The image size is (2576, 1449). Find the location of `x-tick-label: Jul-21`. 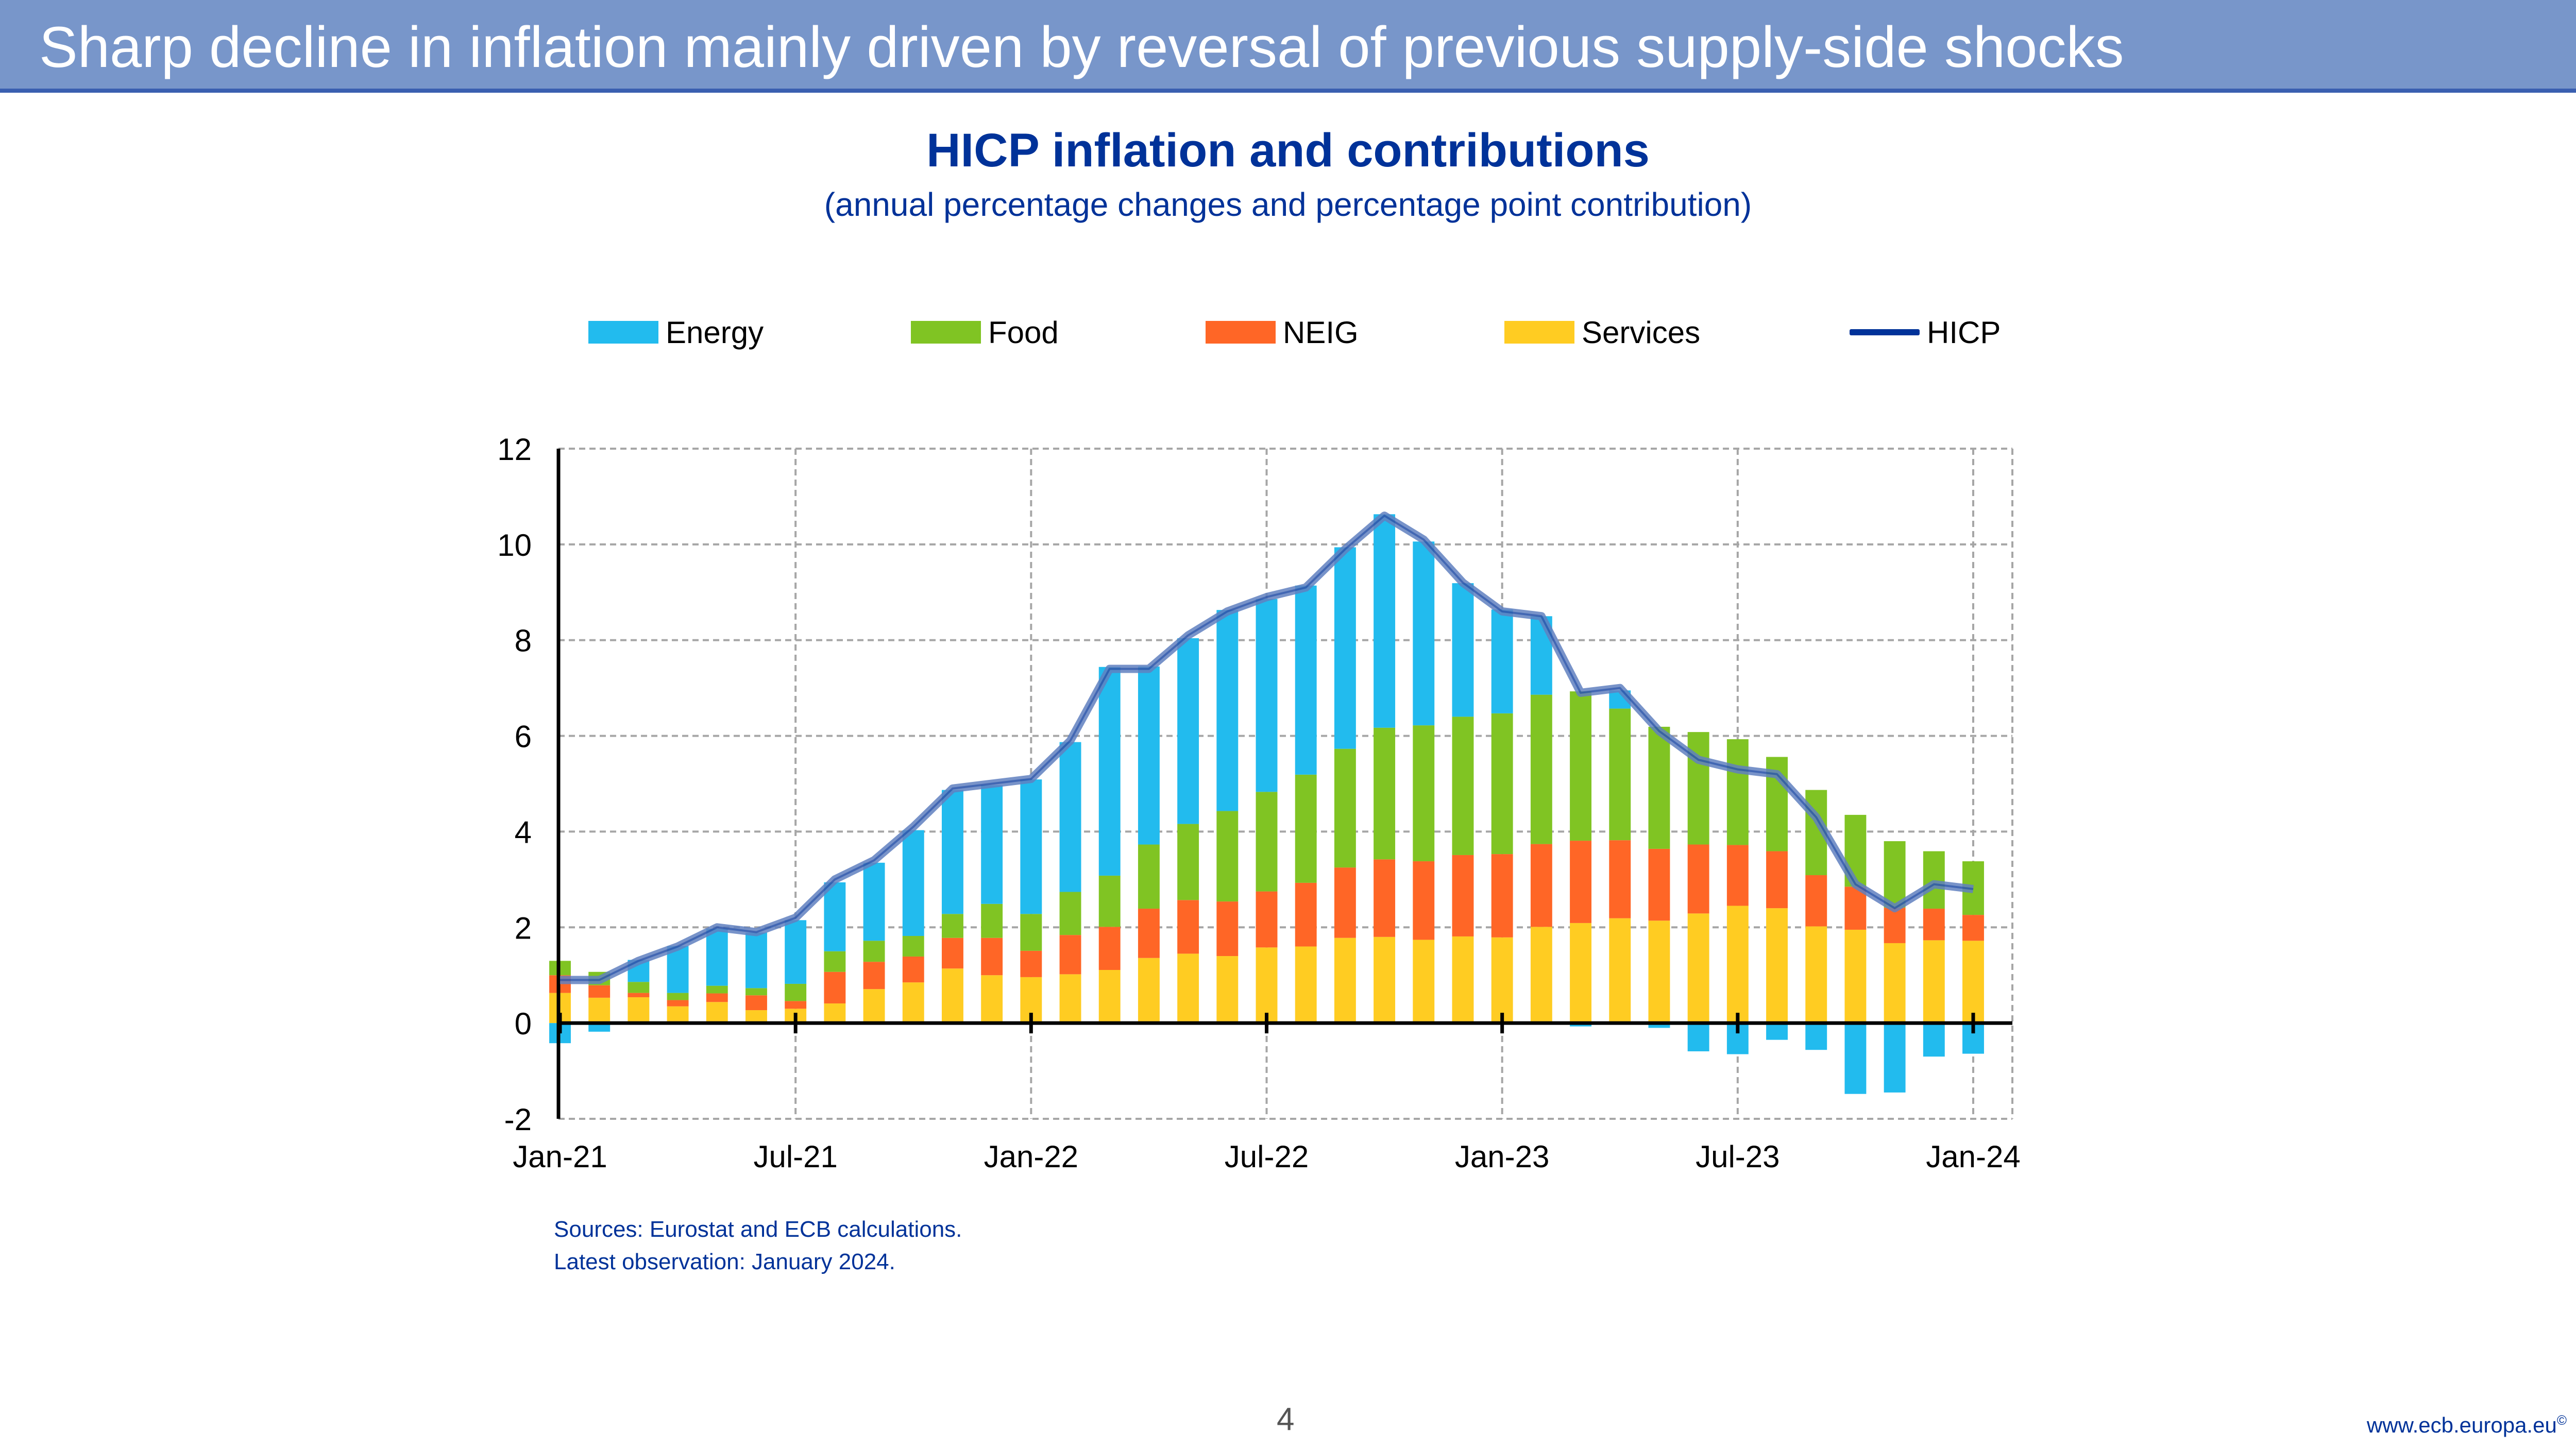

x-tick-label: Jul-21 is located at coordinates (795, 1157).